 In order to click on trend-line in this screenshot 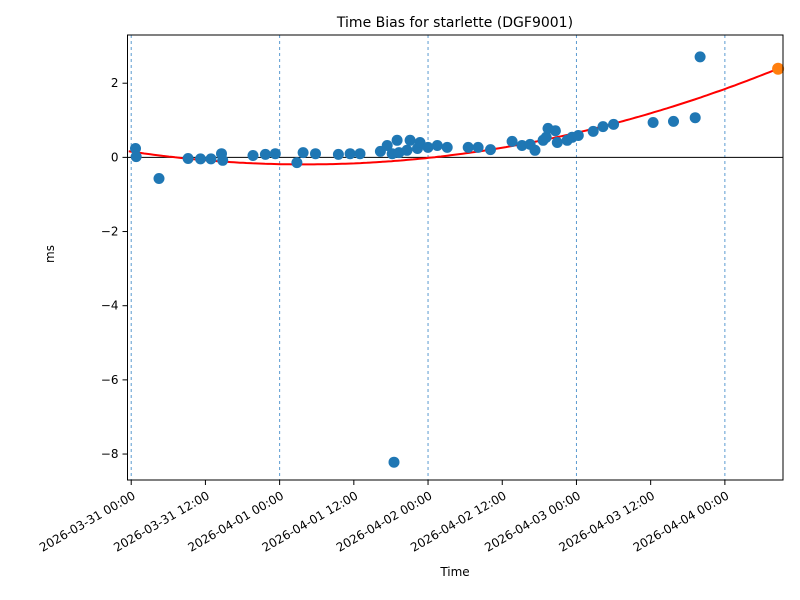, I will do `click(453, 116)`.